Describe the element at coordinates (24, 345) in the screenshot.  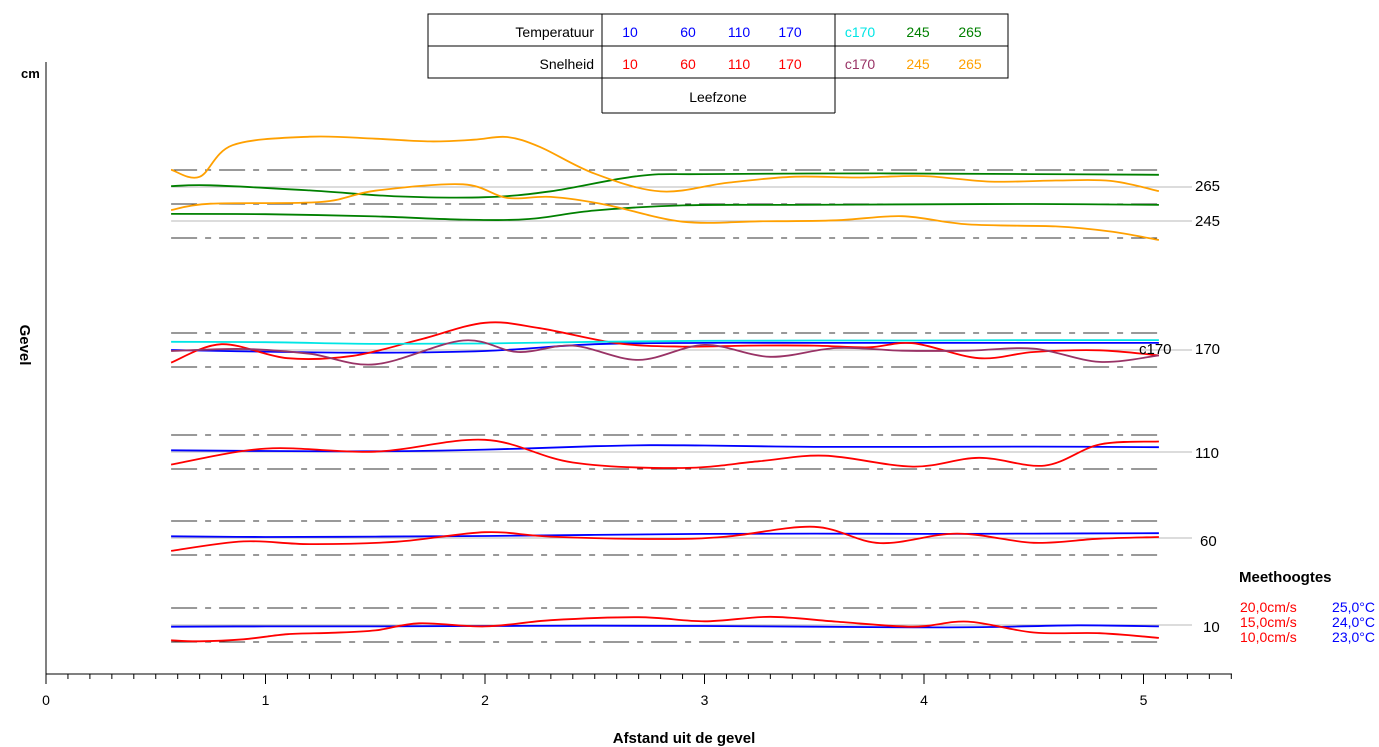
I see `y-axis-title: Gevel` at that location.